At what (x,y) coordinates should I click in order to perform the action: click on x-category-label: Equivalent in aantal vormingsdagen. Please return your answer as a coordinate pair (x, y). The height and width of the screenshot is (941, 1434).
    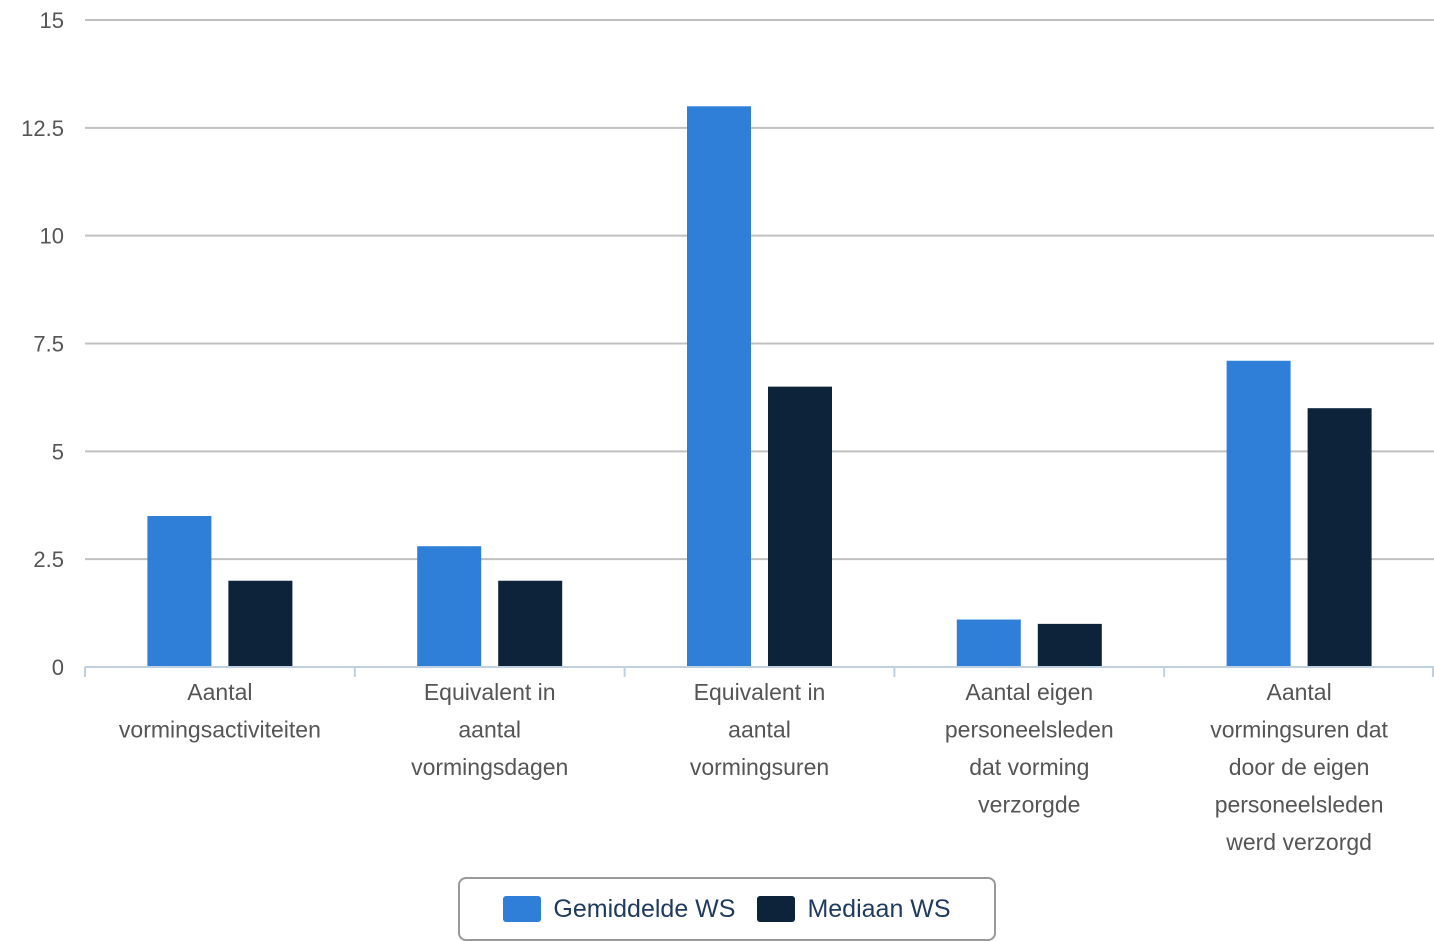
    Looking at the image, I should click on (489, 729).